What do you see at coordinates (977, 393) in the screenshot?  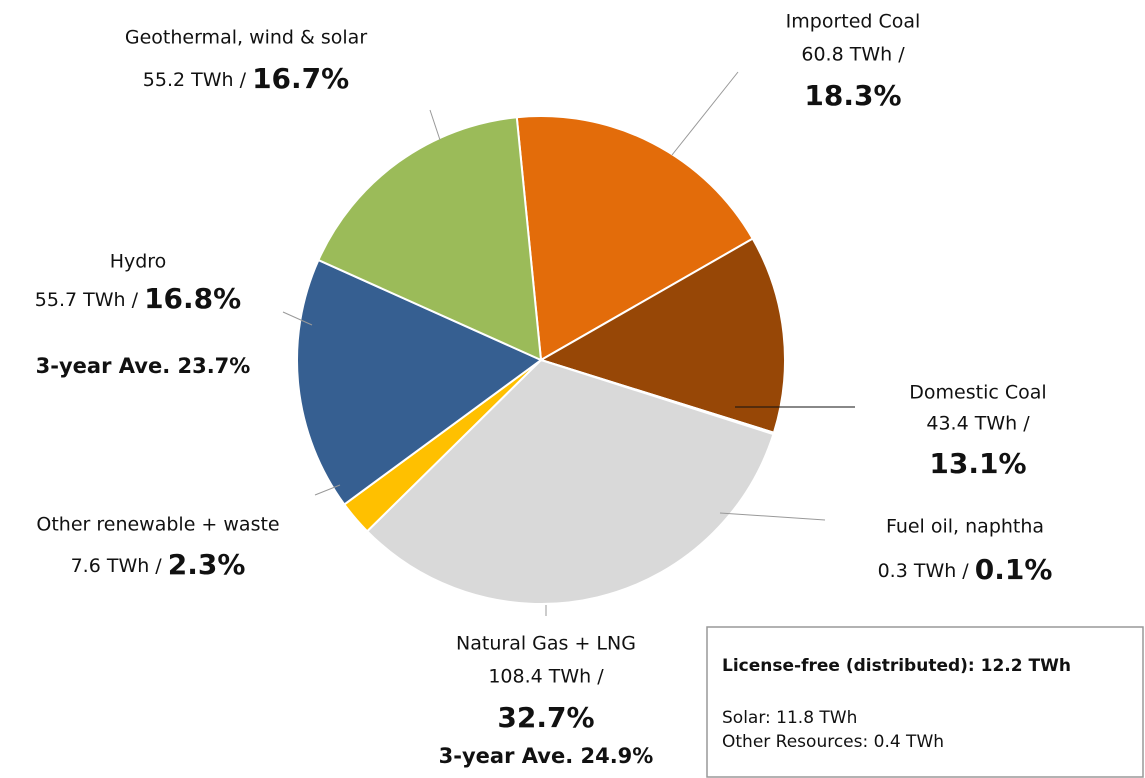 I see `slice-name: Domestic Coal` at bounding box center [977, 393].